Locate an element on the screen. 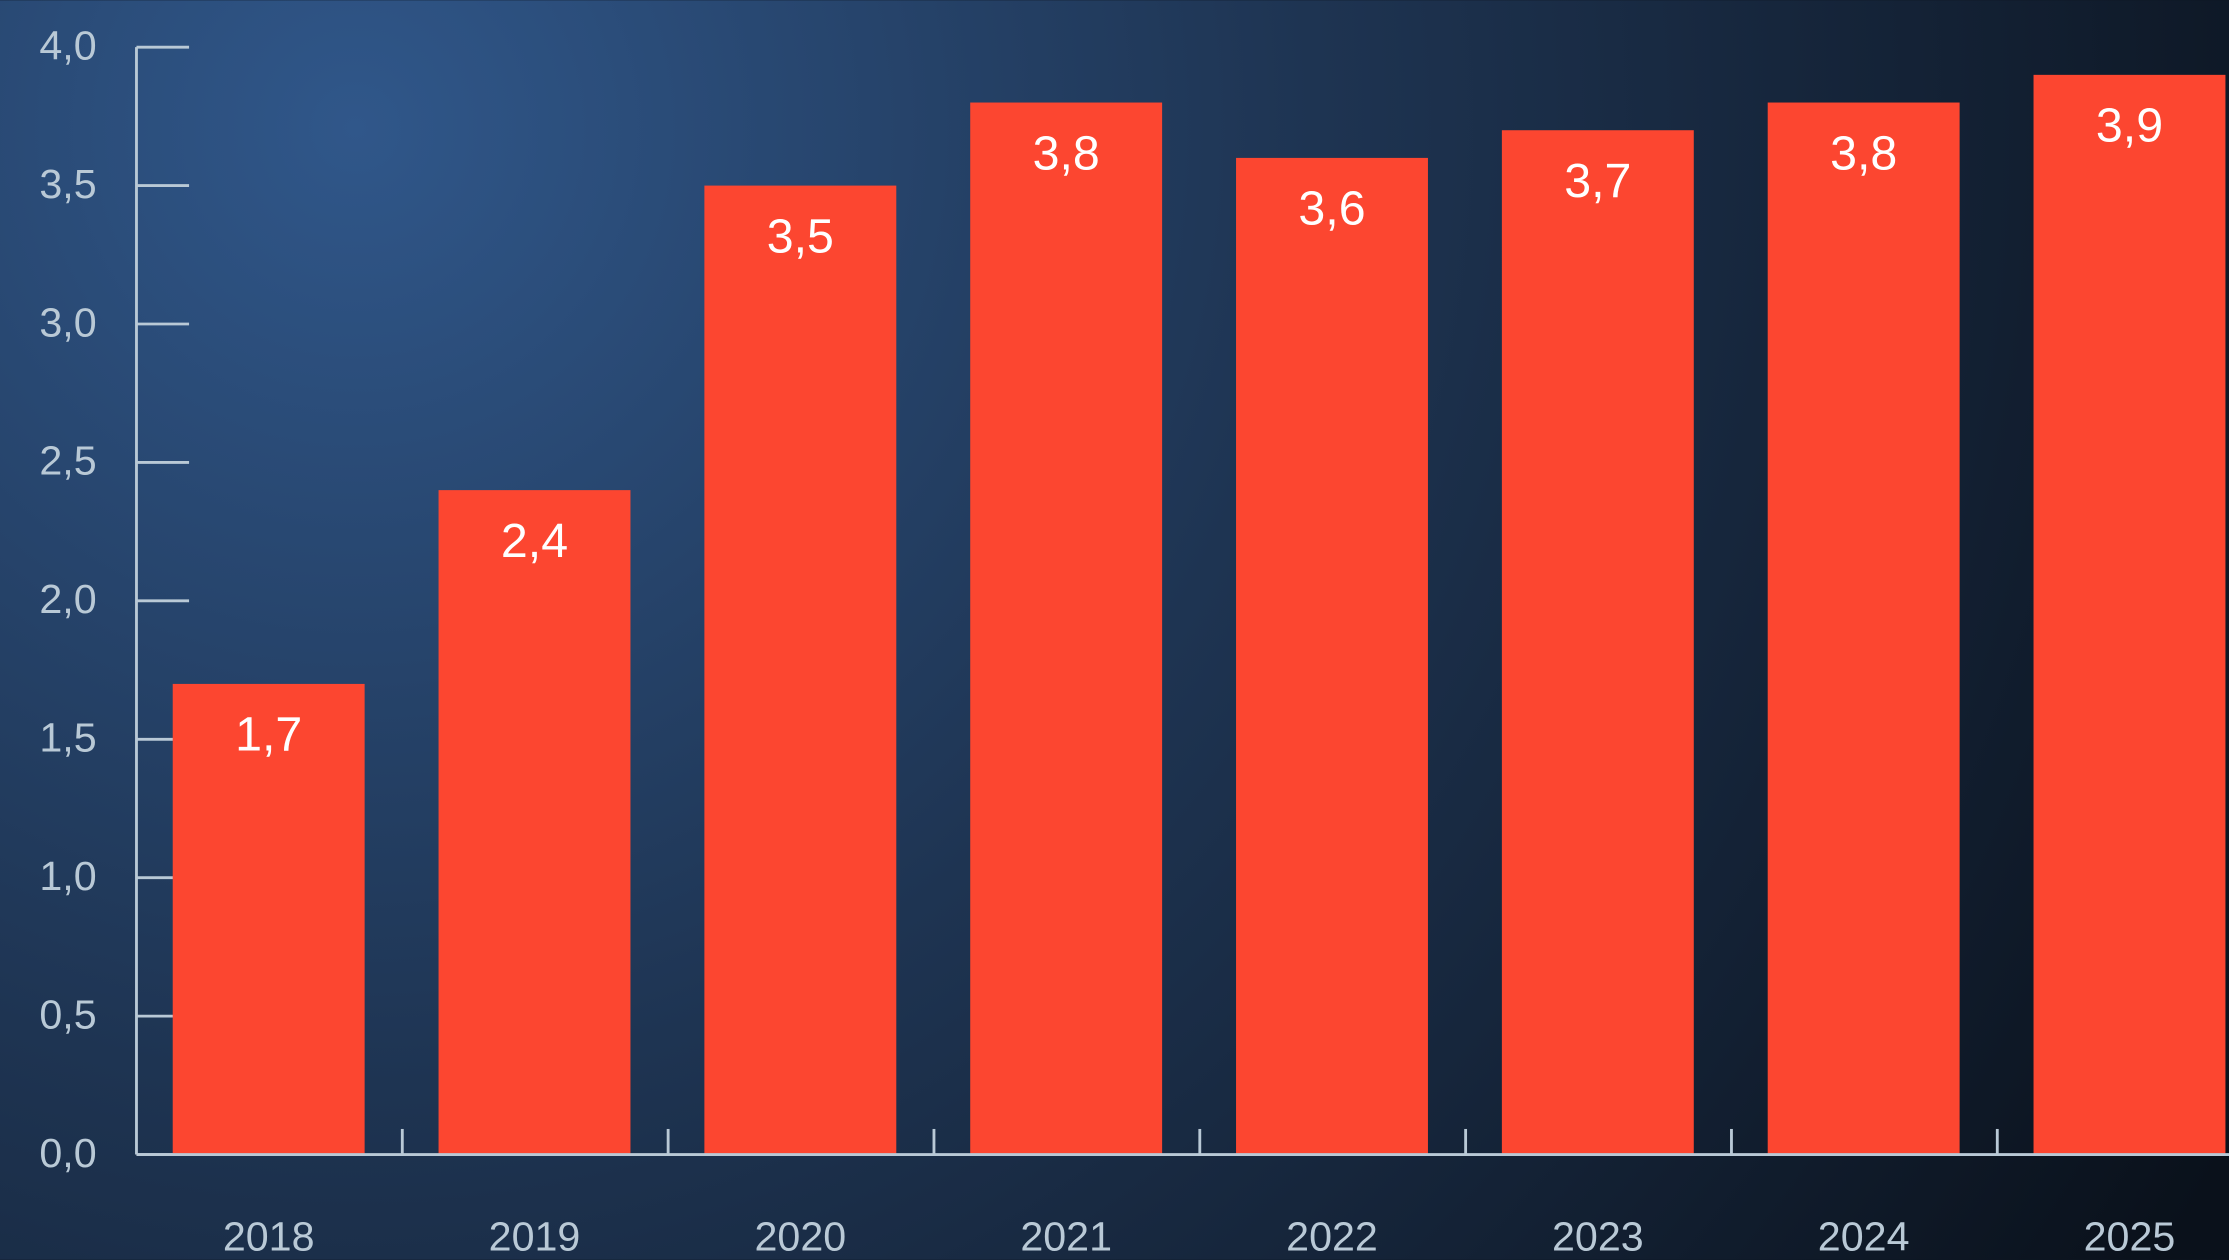 The height and width of the screenshot is (1260, 2229). y-tick-label: 2,0 is located at coordinates (67, 599).